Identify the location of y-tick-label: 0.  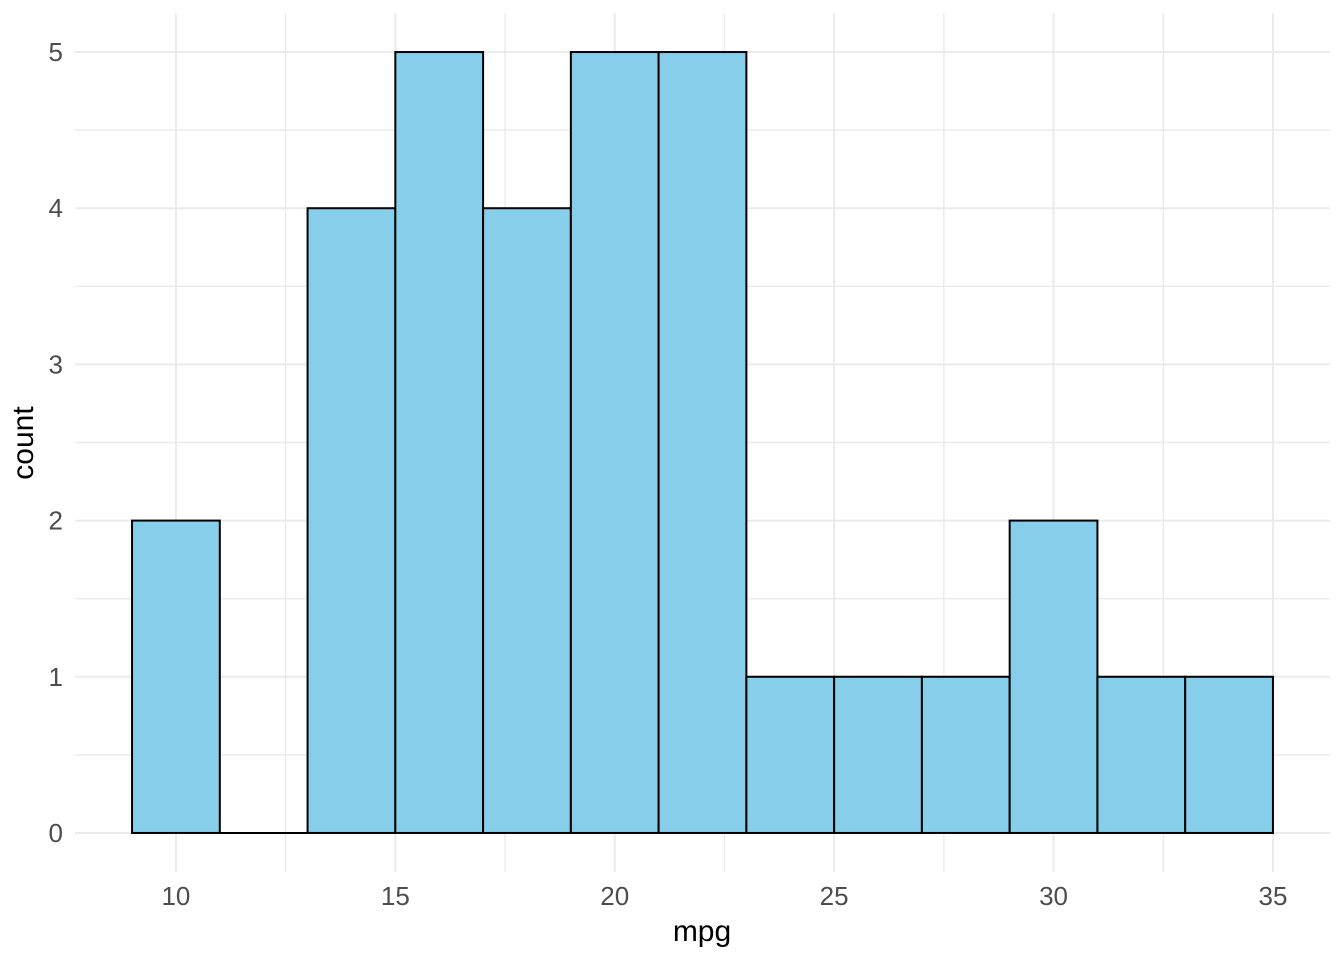
(56, 833).